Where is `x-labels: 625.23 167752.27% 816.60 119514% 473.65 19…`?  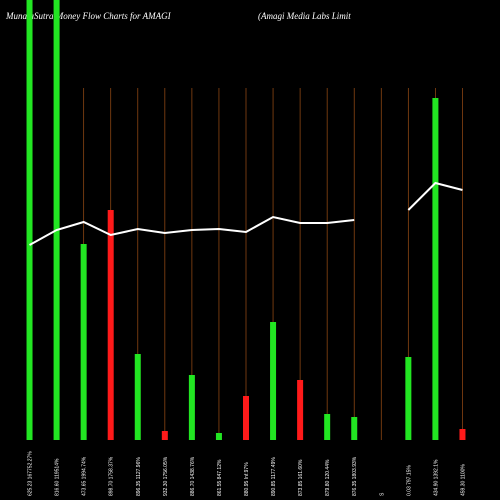 x-labels: 625.23 167752.27% 816.60 119514% 473.65 19… is located at coordinates (247, 473).